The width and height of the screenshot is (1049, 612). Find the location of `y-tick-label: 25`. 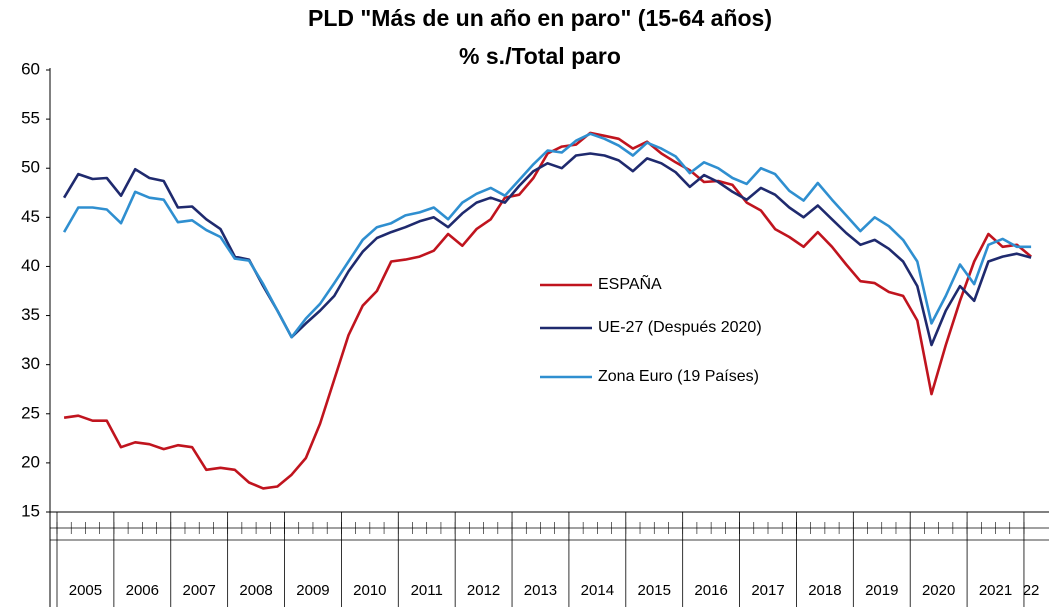

y-tick-label: 25 is located at coordinates (30, 412).